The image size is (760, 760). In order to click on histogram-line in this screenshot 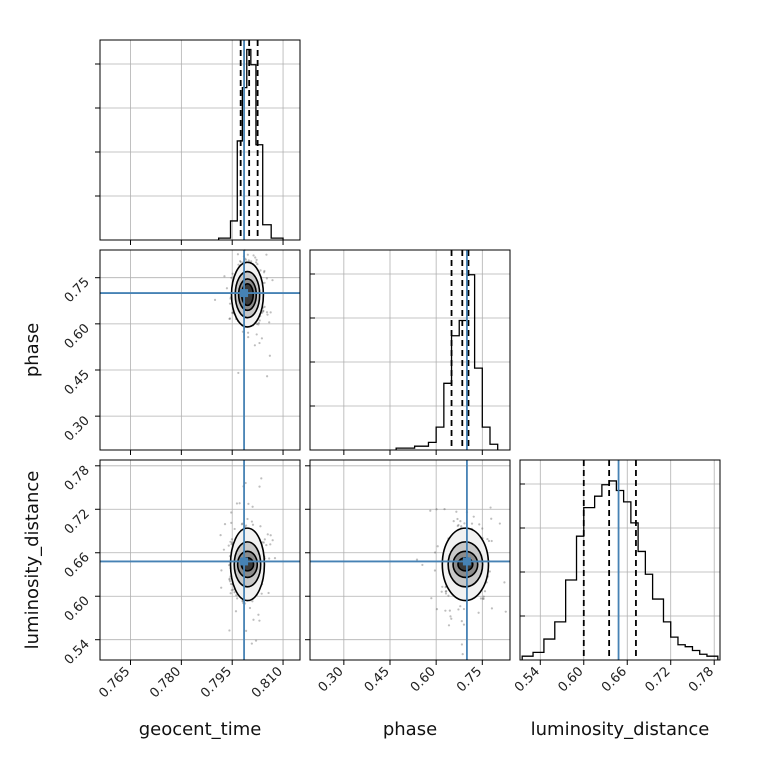, I will do `click(447, 362)`.